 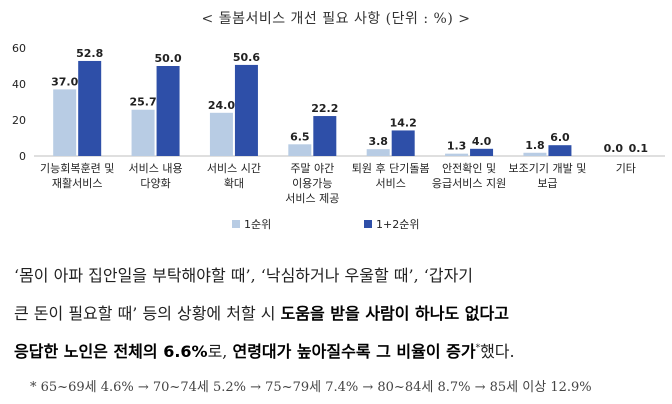 I want to click on category-label: 기능회복훈련 및, so click(x=77, y=168).